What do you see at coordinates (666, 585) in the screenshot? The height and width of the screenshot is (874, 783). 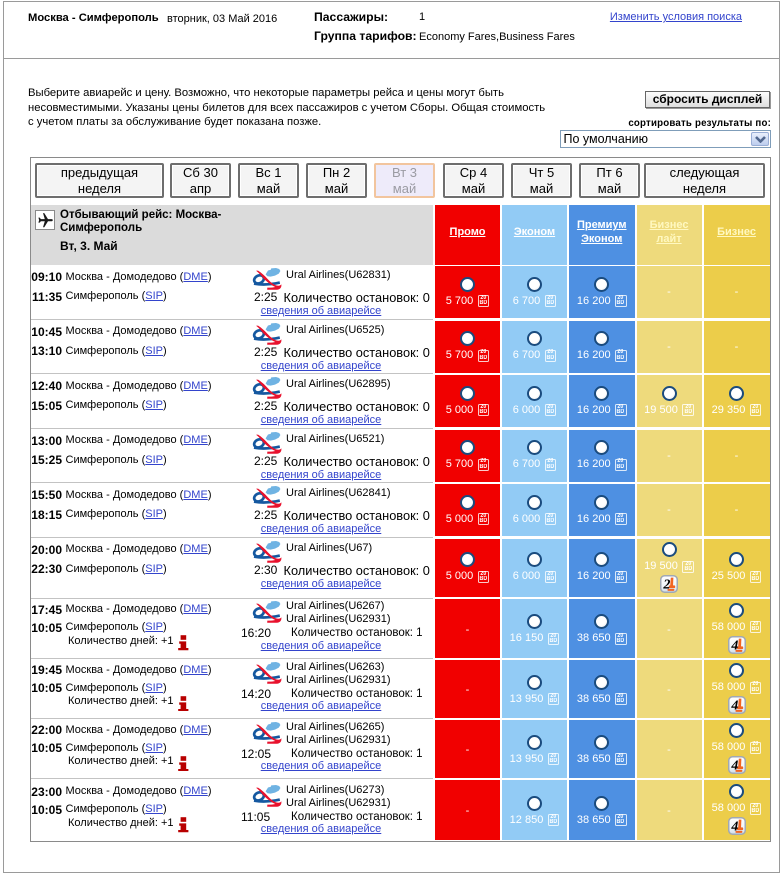 I see `svg-text: 2` at bounding box center [666, 585].